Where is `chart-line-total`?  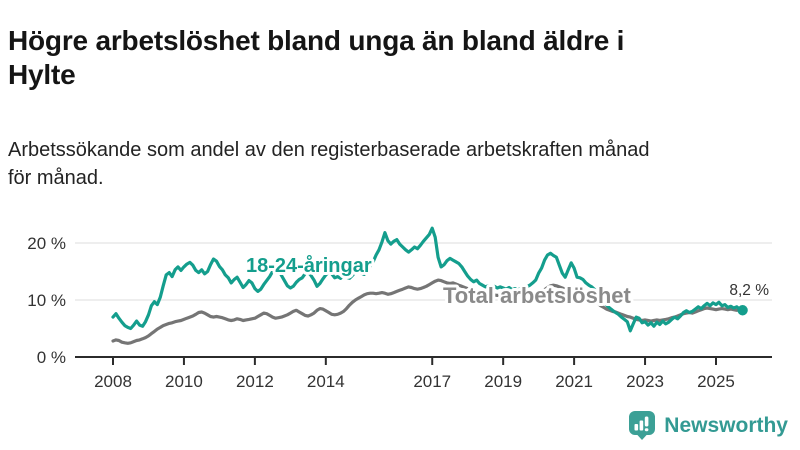 chart-line-total is located at coordinates (428, 311).